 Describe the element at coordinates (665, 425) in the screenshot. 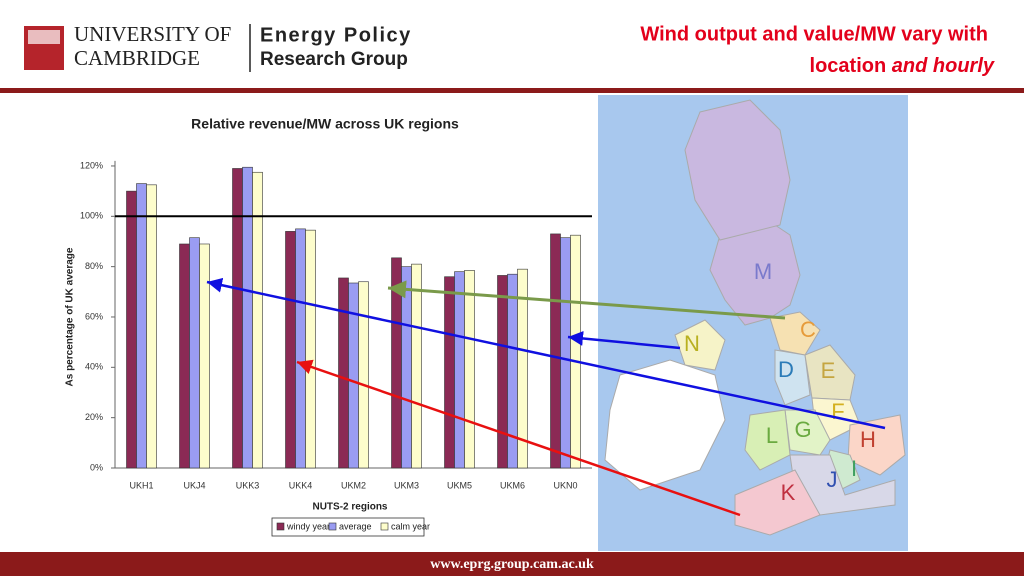

I see `ireland` at that location.